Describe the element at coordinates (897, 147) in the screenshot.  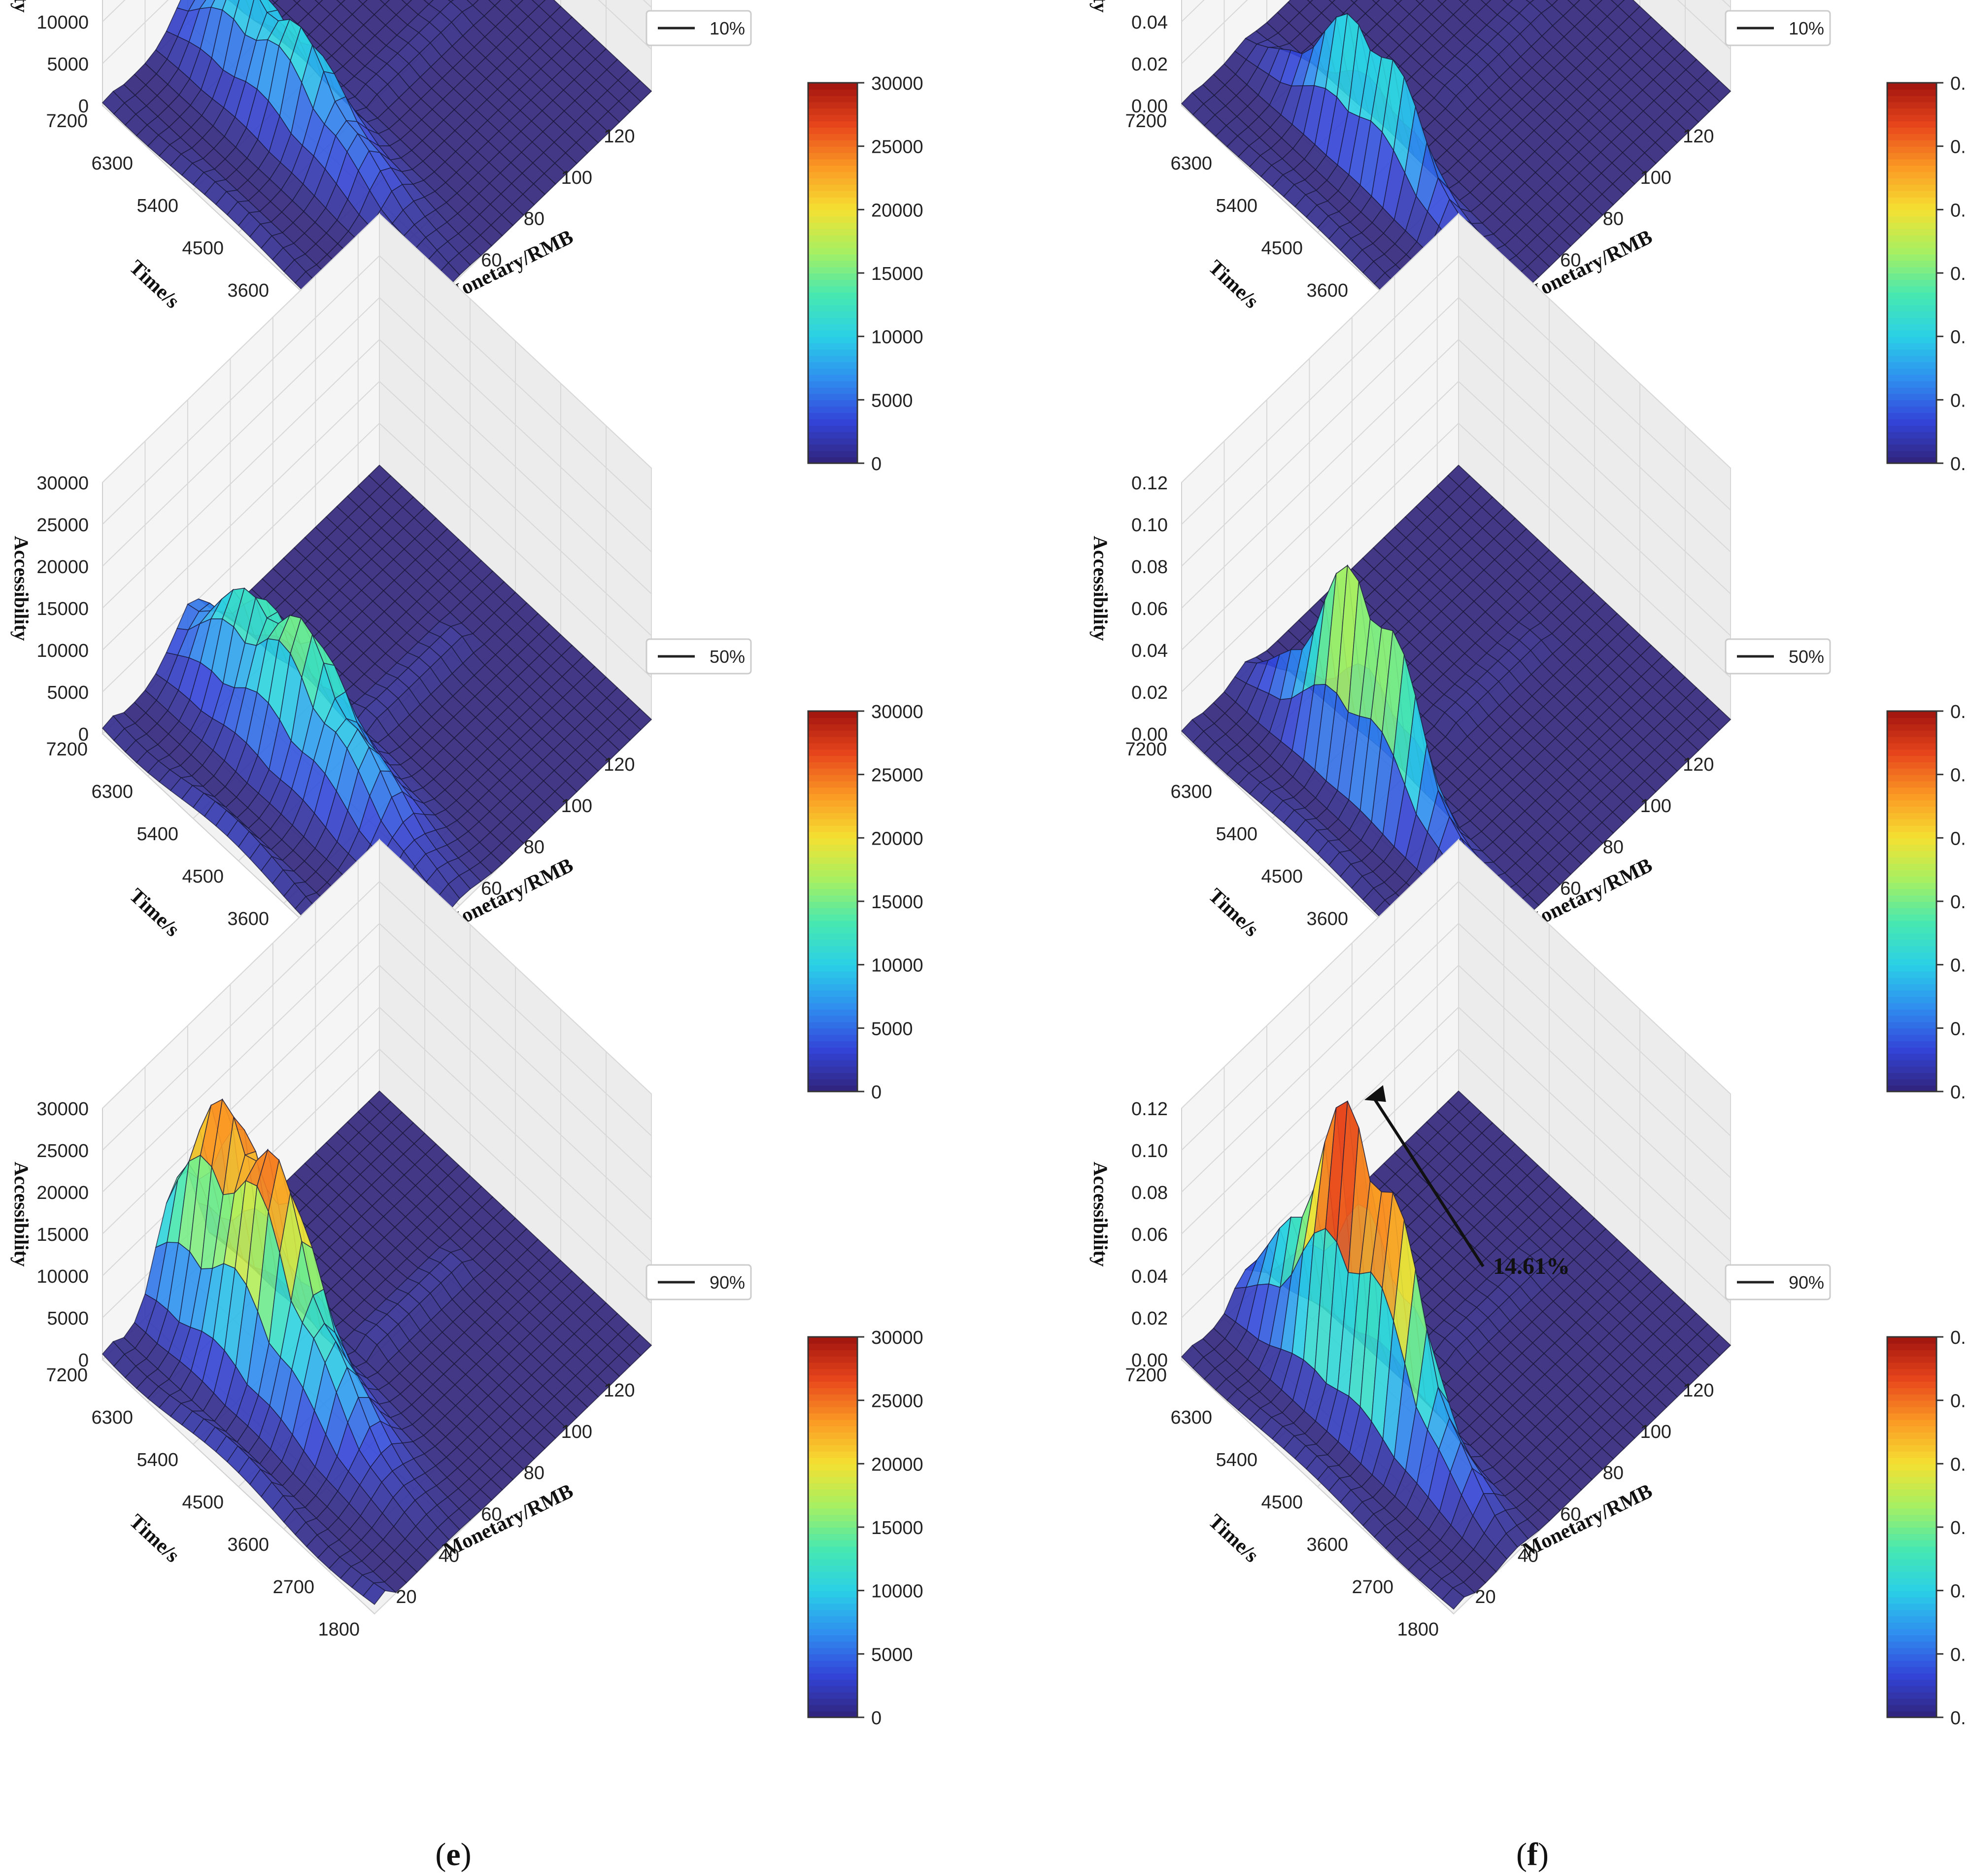
I see `colorbar-tick-label: 25000` at that location.